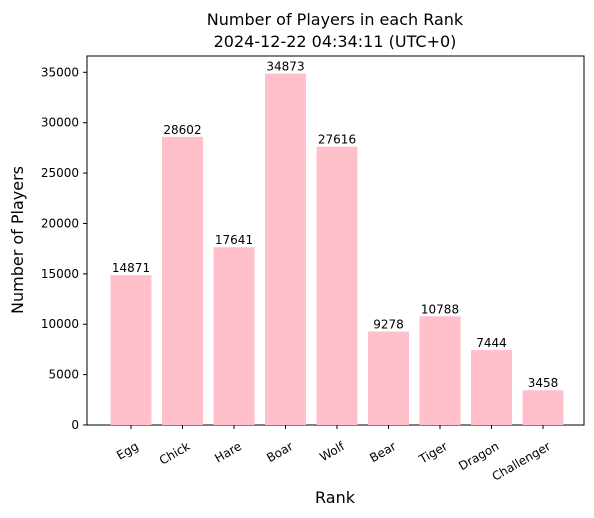 The height and width of the screenshot is (518, 594). Describe the element at coordinates (182, 130) in the screenshot. I see `bar-value-label-chick: 28602` at that location.